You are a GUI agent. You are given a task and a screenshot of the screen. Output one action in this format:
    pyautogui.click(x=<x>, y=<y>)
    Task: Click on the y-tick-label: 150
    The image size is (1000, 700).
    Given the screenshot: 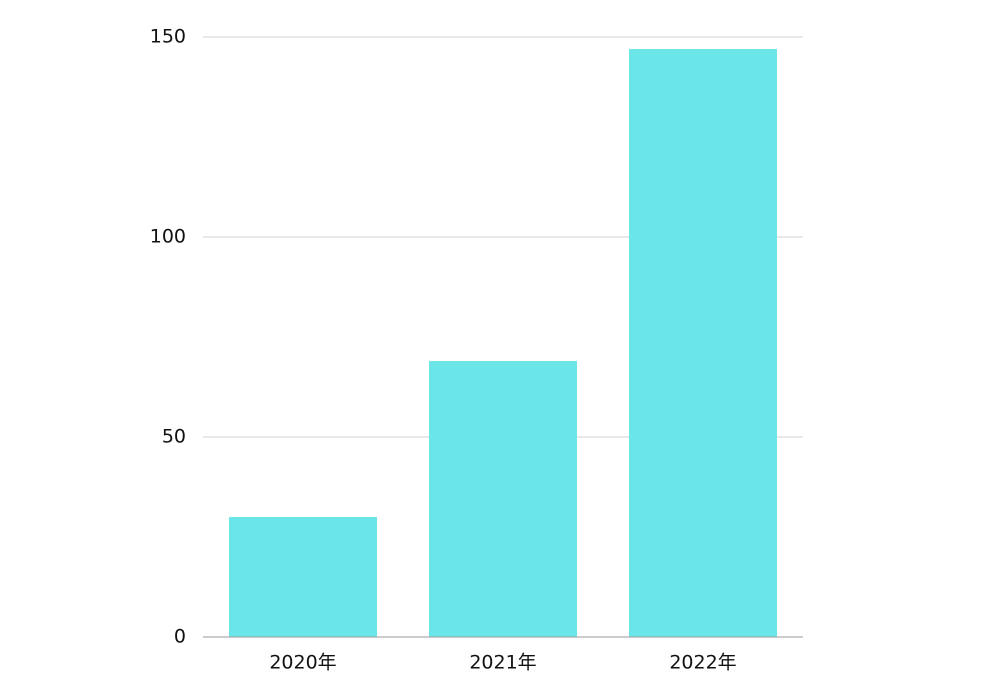 What is the action you would take?
    pyautogui.click(x=168, y=37)
    